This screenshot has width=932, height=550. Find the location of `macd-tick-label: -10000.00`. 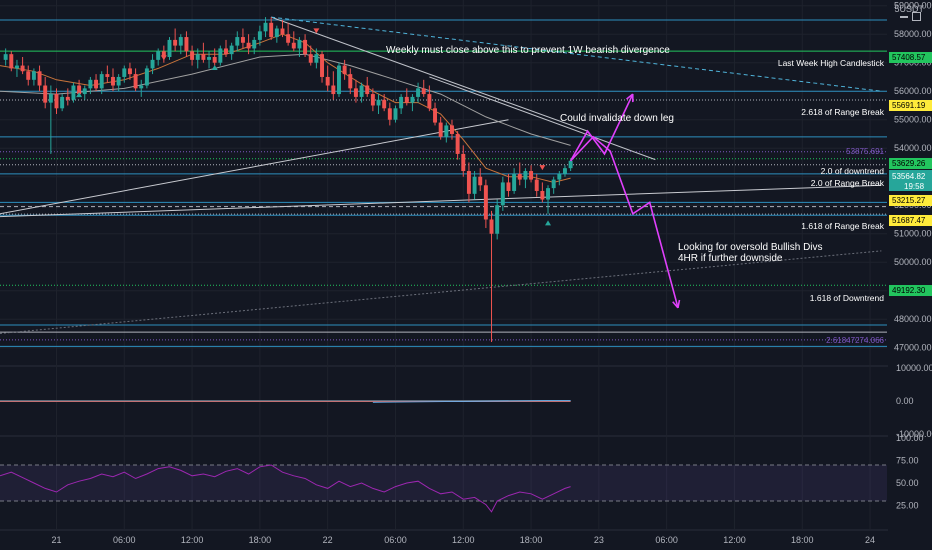

macd-tick-label: -10000.00 is located at coordinates (914, 434).